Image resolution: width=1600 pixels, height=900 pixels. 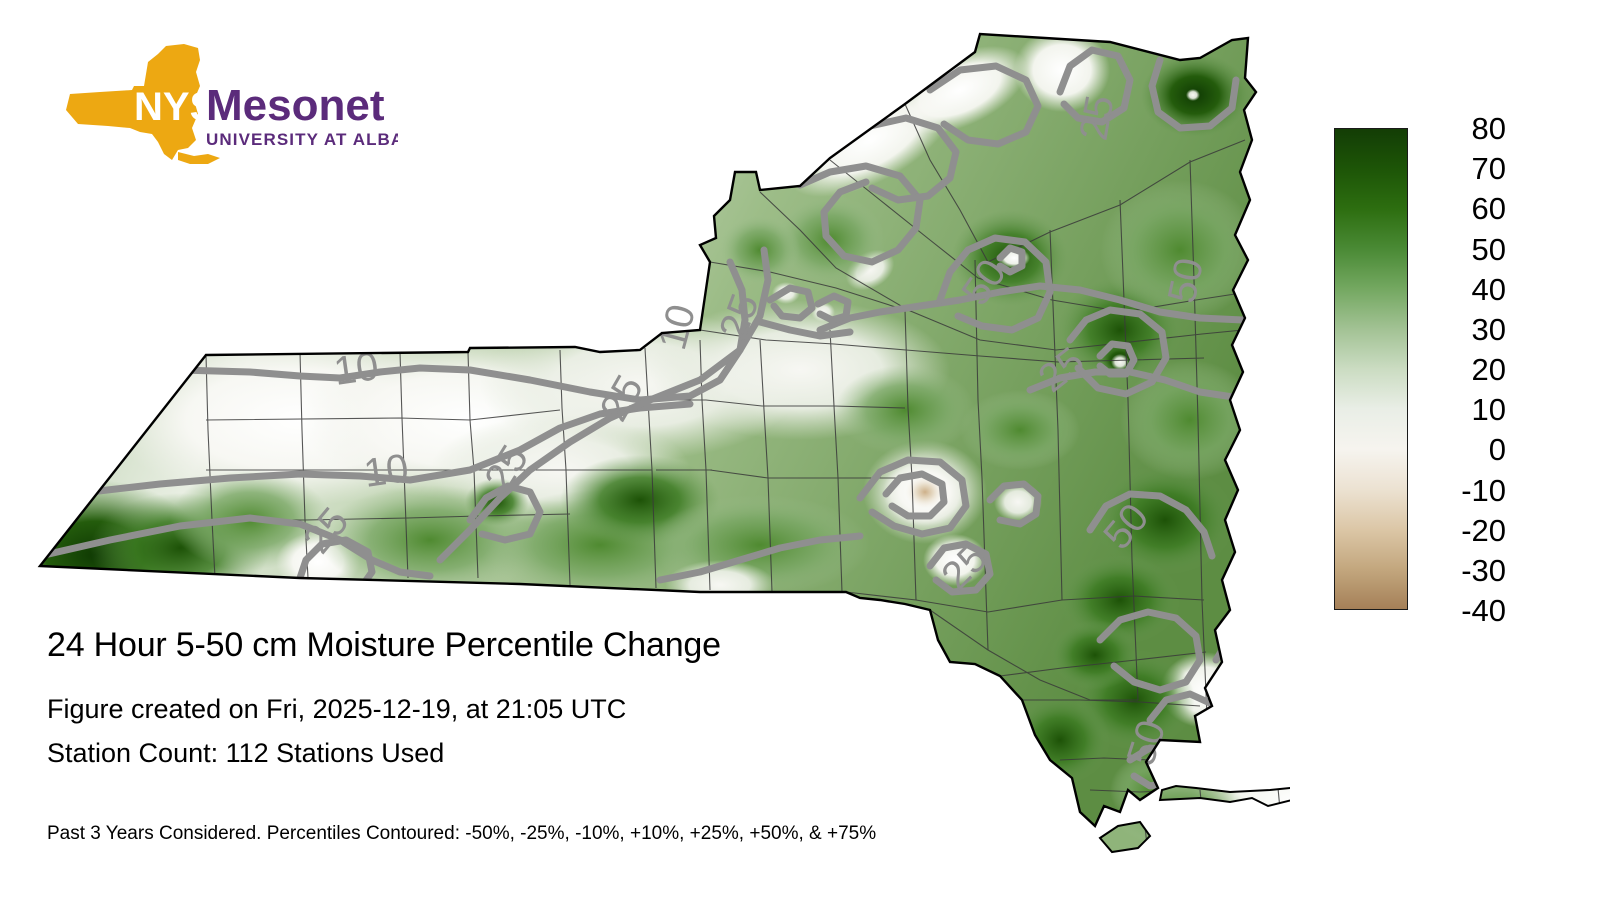 I want to click on colorbar-tick-neg20: -20, so click(x=1483, y=530).